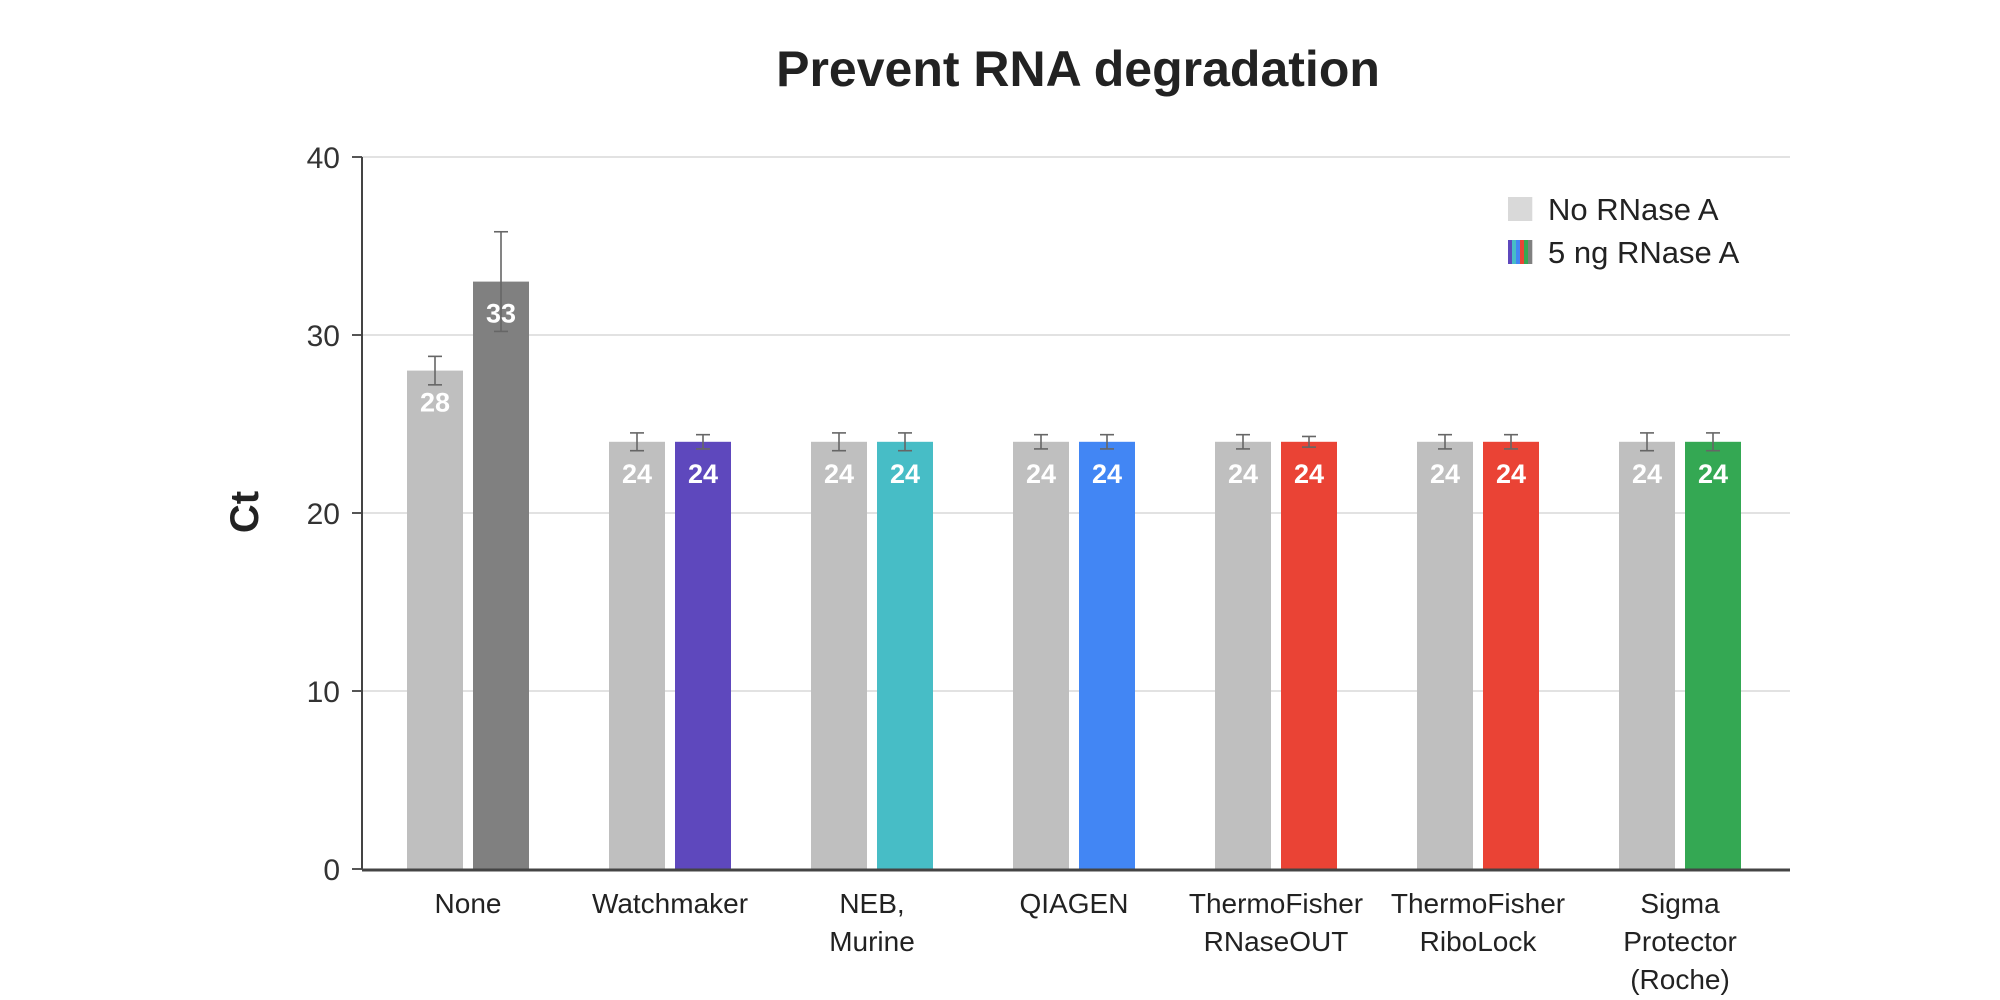 This screenshot has width=2000, height=1000. Describe the element at coordinates (435, 403) in the screenshot. I see `data-label: 28` at that location.